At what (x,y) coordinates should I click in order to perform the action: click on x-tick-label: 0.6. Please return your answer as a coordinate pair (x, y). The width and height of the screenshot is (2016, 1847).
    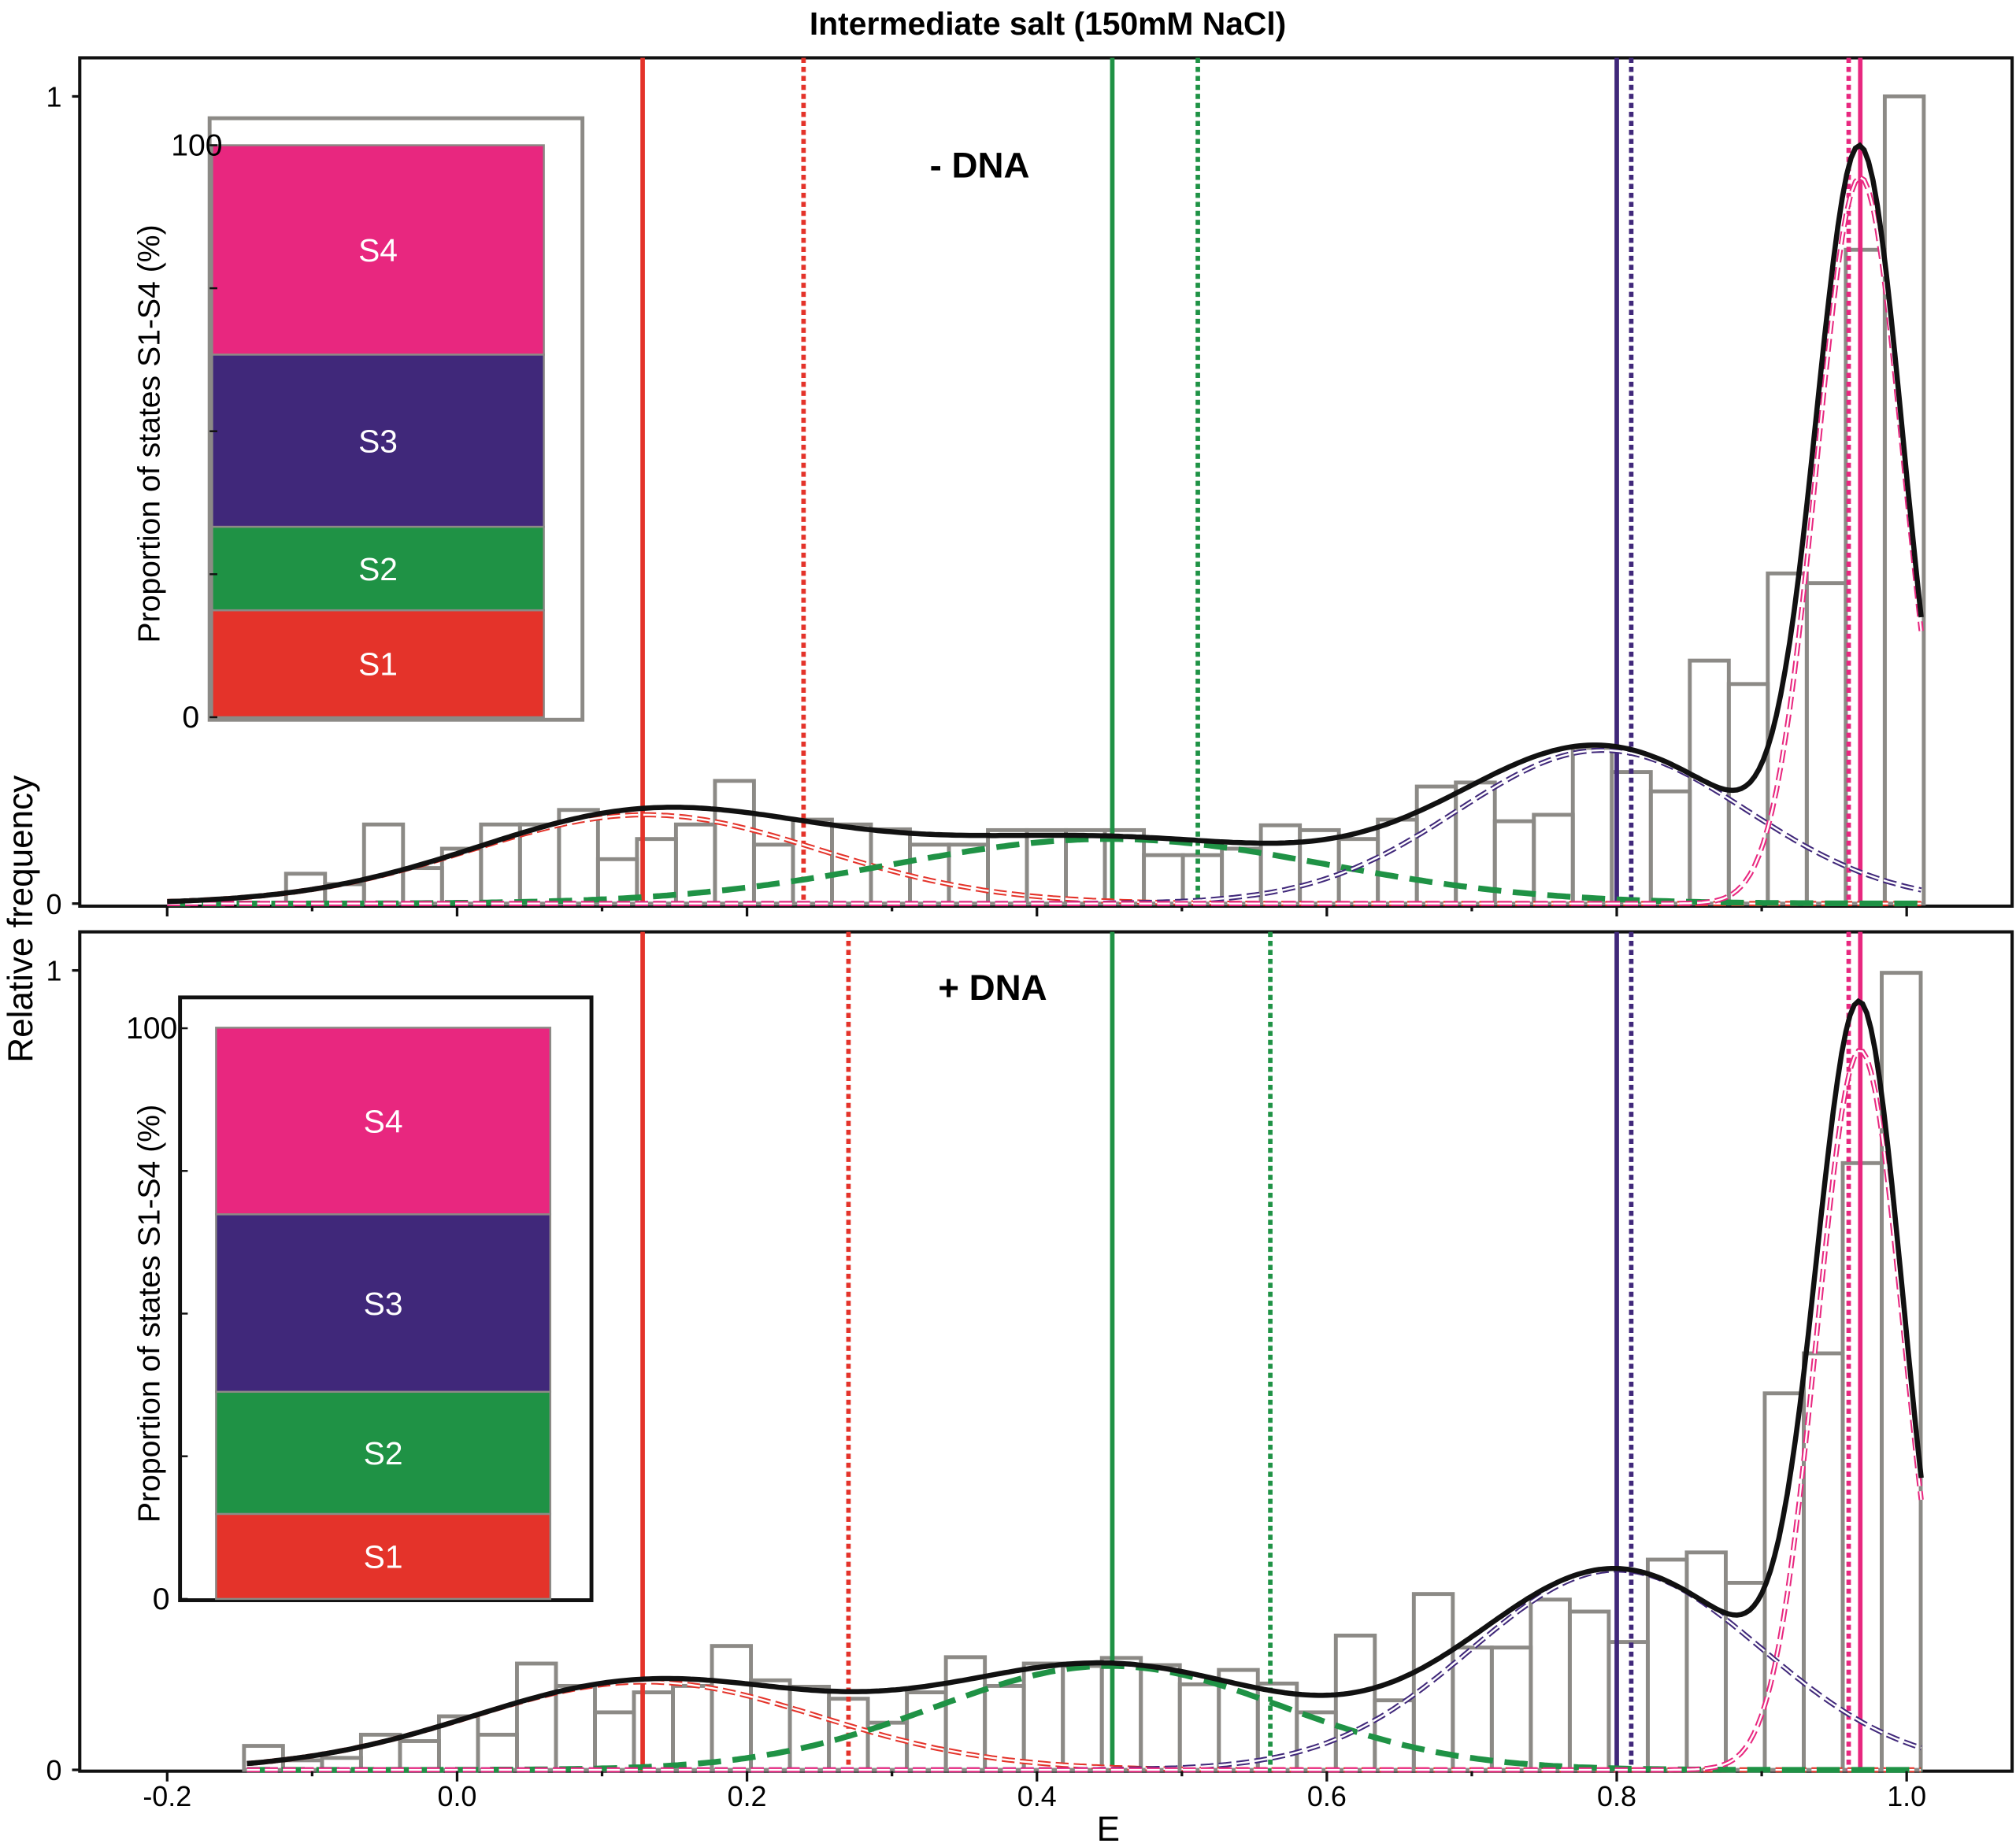
    Looking at the image, I should click on (1327, 1796).